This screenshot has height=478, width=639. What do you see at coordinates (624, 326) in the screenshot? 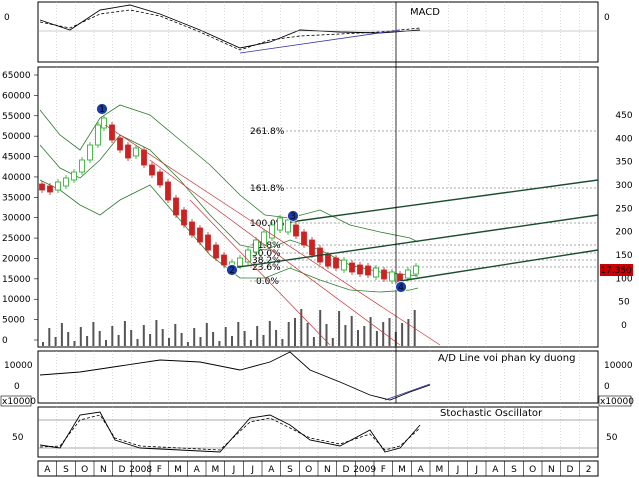
I see `price-right-tick: 0` at bounding box center [624, 326].